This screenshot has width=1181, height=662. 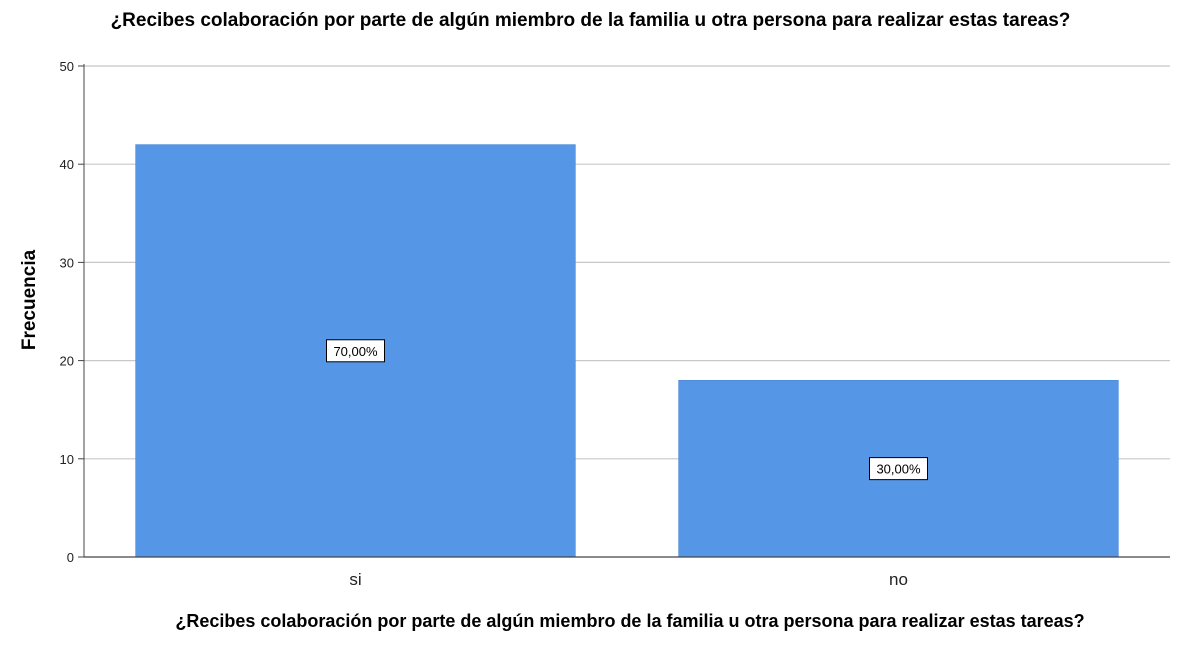 I want to click on y-axis-label: Frecuencia, so click(x=29, y=300).